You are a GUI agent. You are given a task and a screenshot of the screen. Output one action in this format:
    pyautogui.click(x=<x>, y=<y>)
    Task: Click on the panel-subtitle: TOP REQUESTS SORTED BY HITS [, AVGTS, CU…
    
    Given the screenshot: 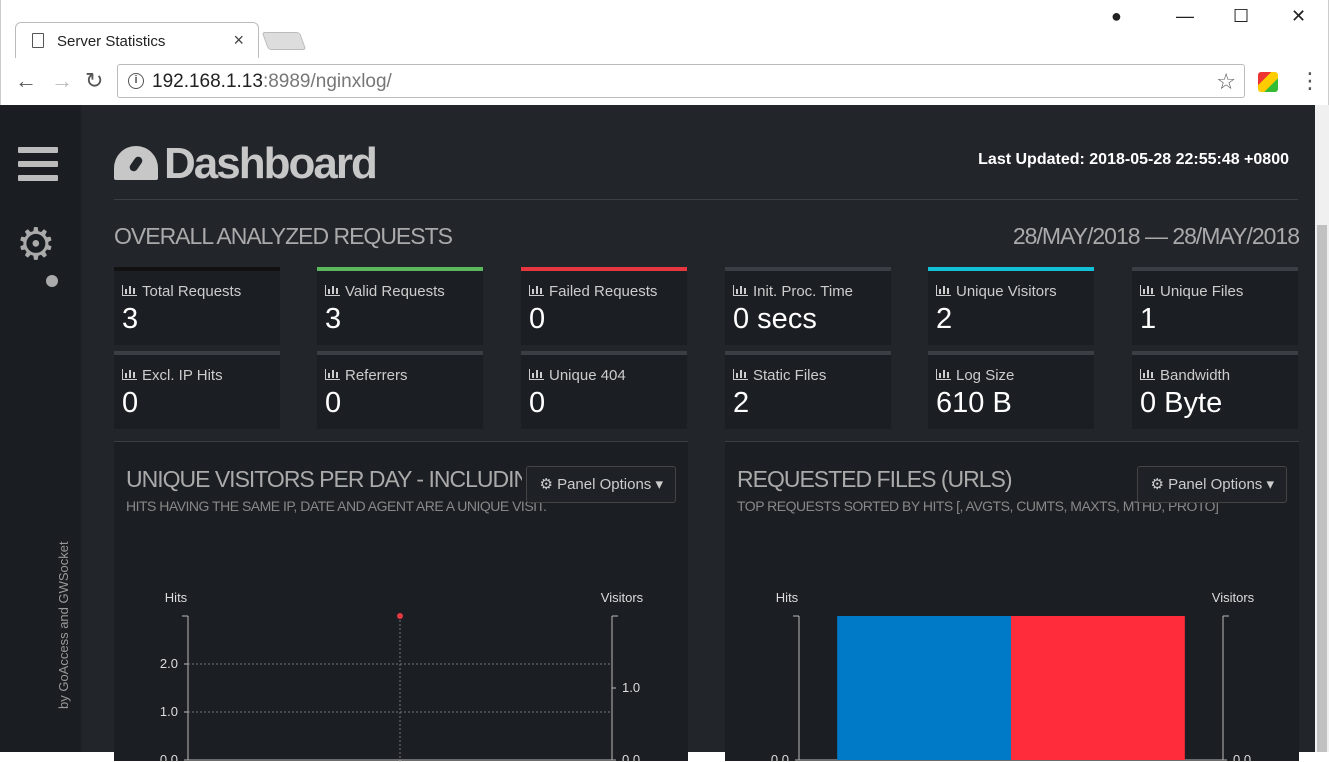 What is the action you would take?
    pyautogui.click(x=978, y=506)
    